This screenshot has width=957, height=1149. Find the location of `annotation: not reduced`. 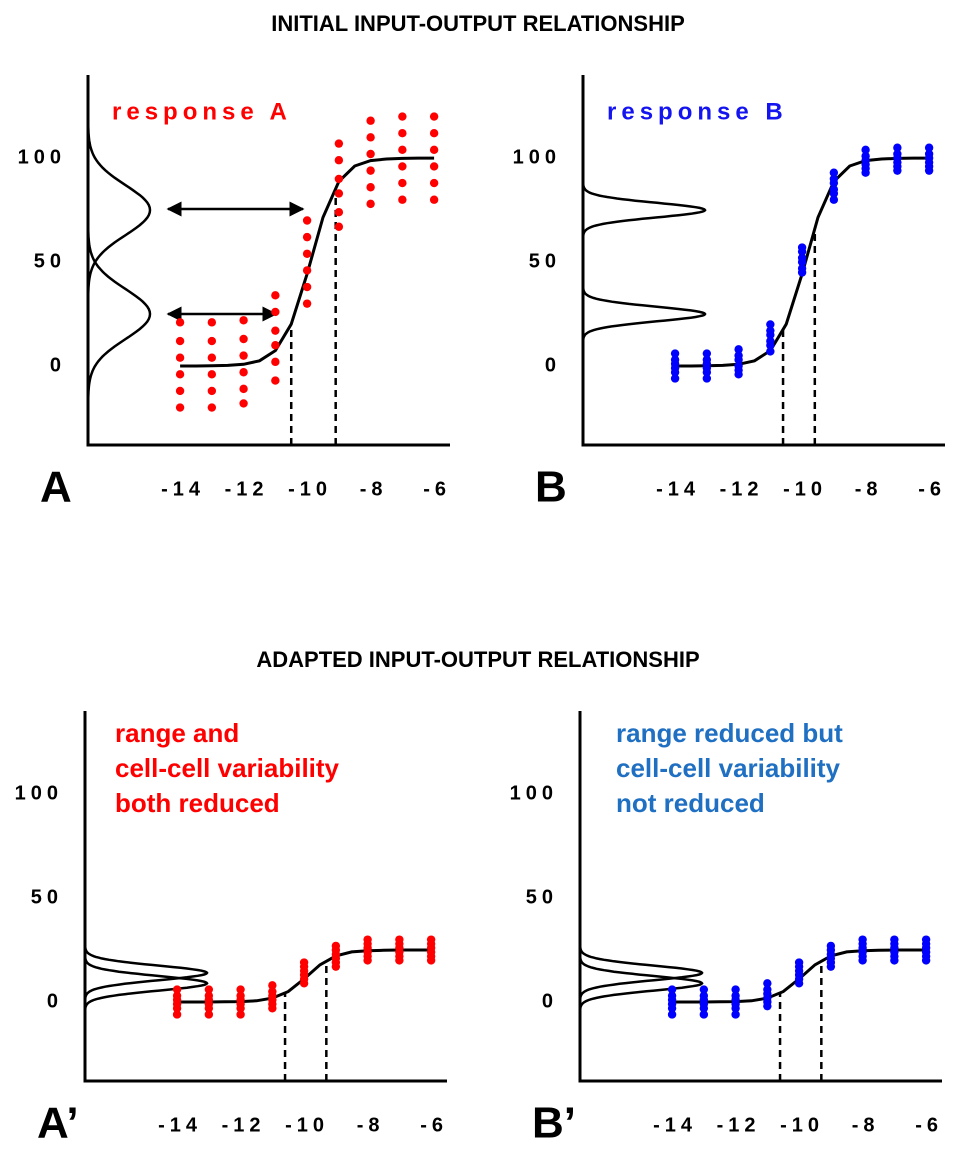

annotation: not reduced is located at coordinates (690, 803).